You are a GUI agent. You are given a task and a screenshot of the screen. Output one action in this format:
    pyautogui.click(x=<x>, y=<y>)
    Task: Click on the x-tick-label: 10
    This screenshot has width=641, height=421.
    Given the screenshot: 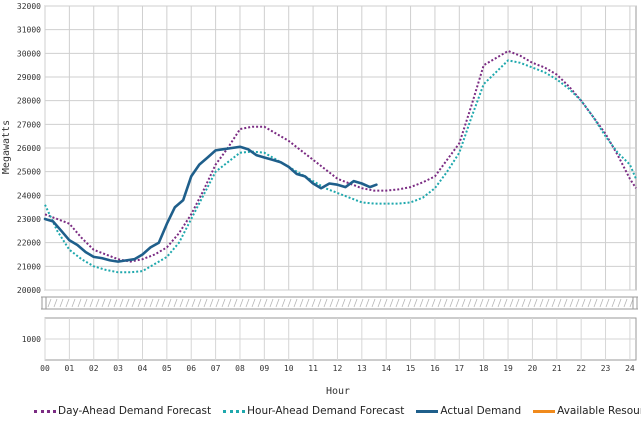 What is the action you would take?
    pyautogui.click(x=289, y=368)
    